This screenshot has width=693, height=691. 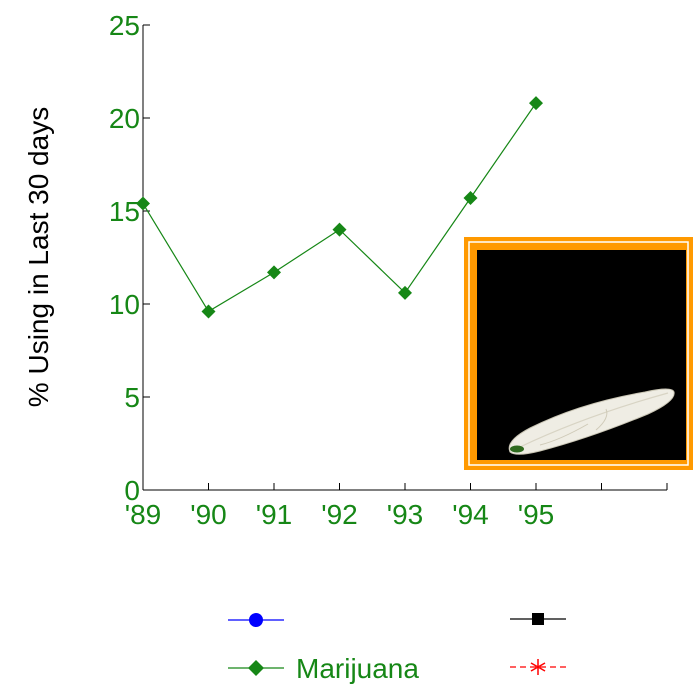 I want to click on y-tick-label: 5, so click(x=132, y=397).